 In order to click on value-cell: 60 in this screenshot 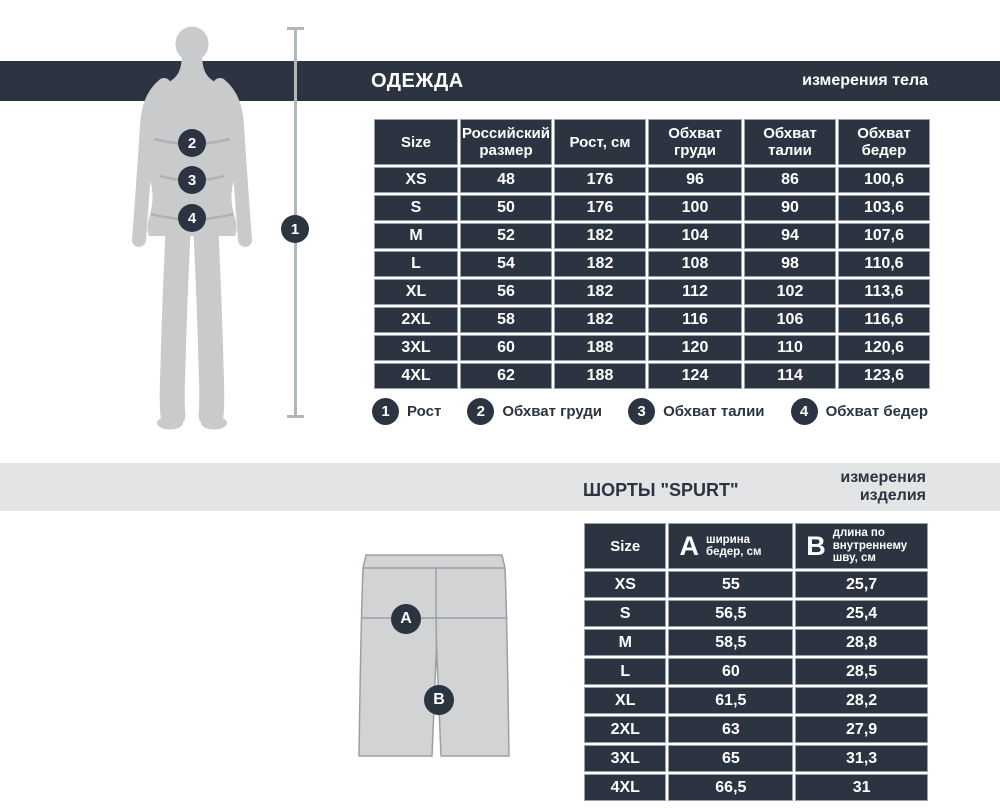, I will do `click(731, 671)`.